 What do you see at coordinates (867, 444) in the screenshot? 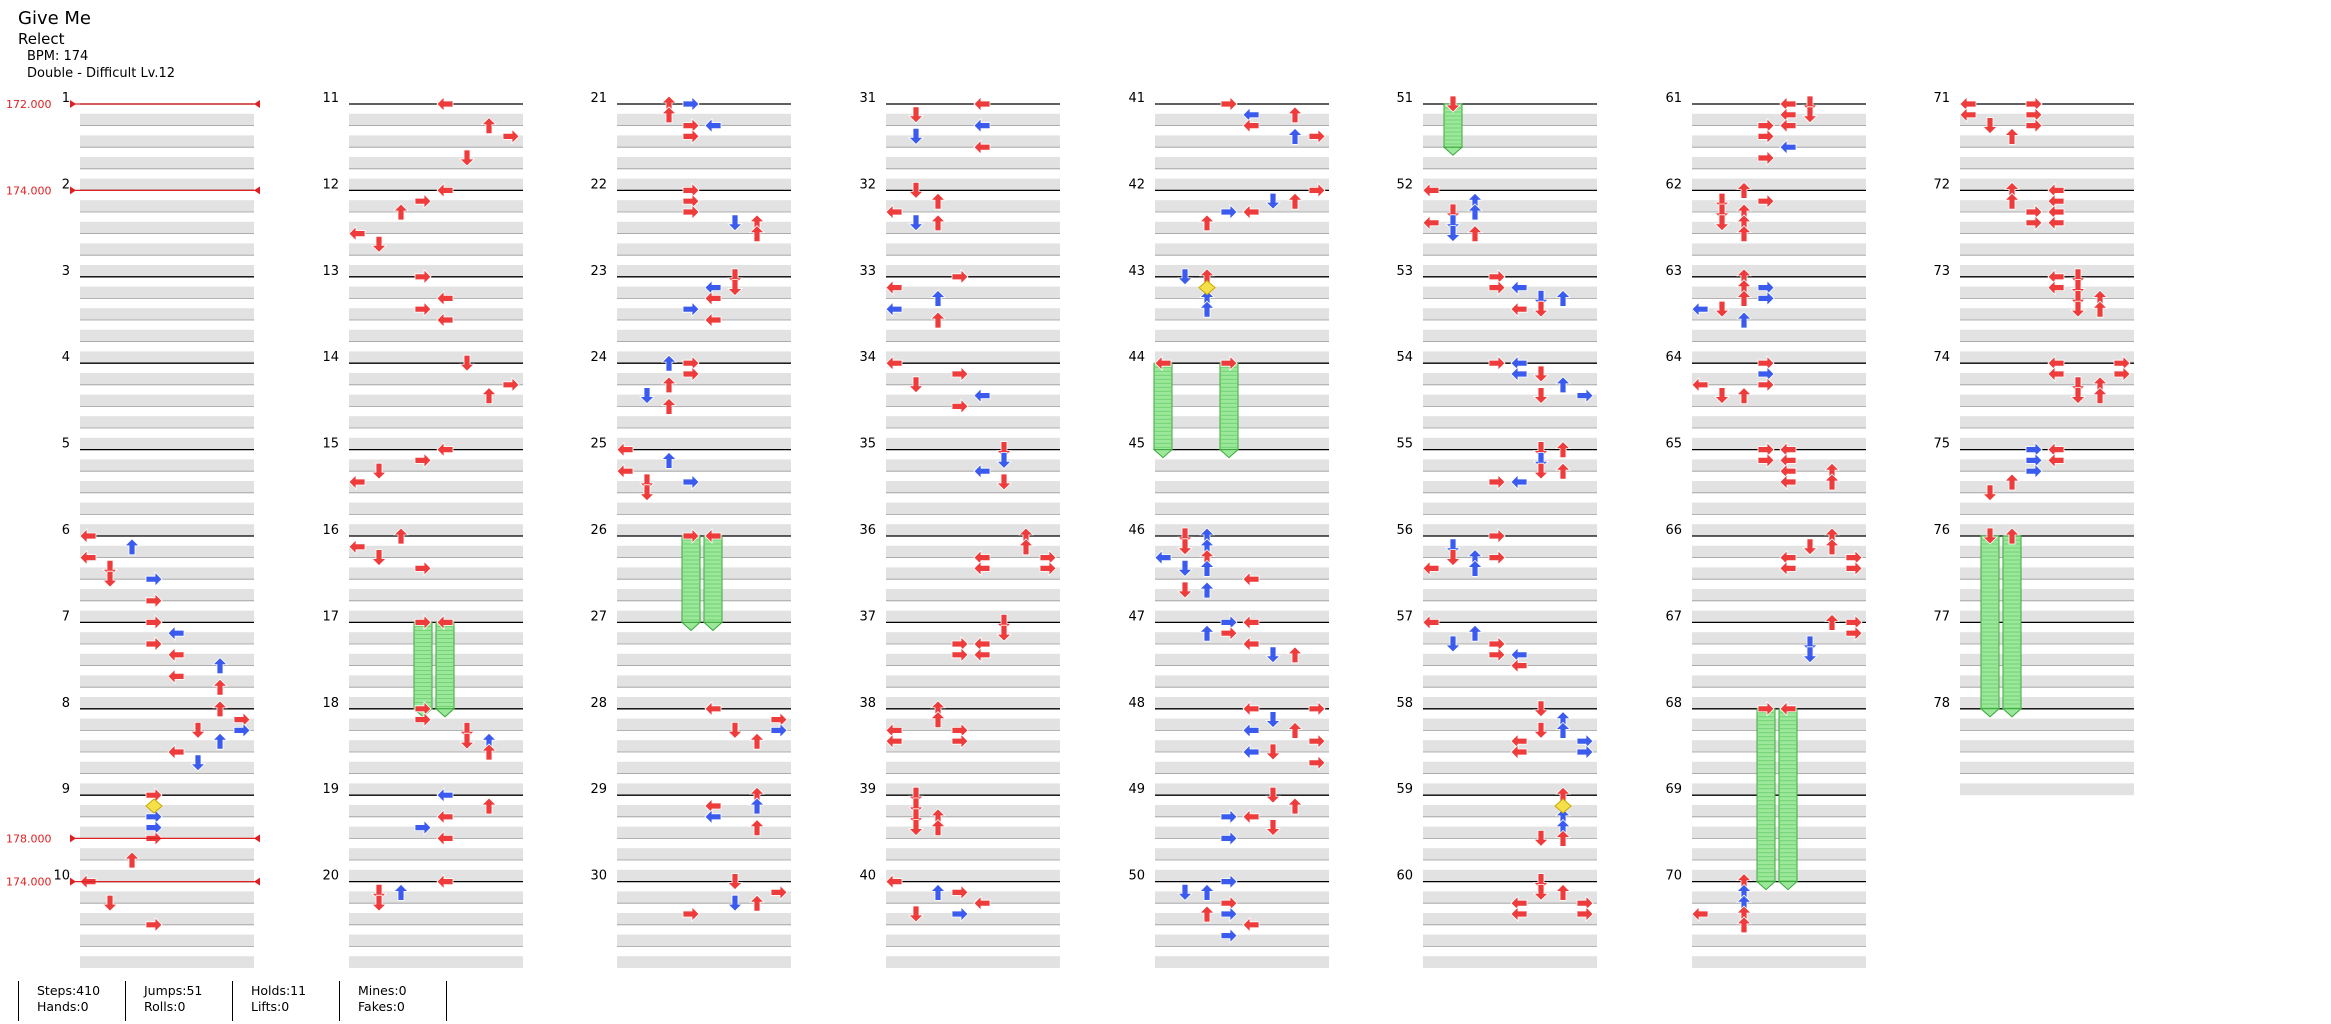
I see `measure-number: 35` at bounding box center [867, 444].